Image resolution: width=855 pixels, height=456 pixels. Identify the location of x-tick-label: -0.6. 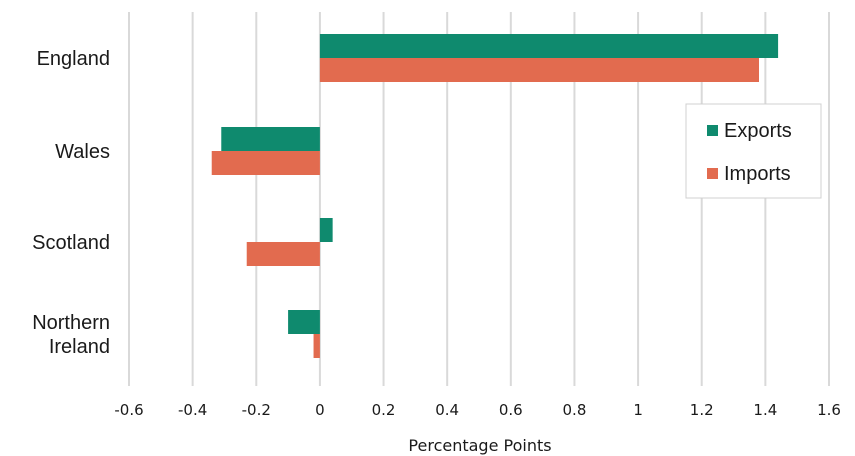
(128, 410).